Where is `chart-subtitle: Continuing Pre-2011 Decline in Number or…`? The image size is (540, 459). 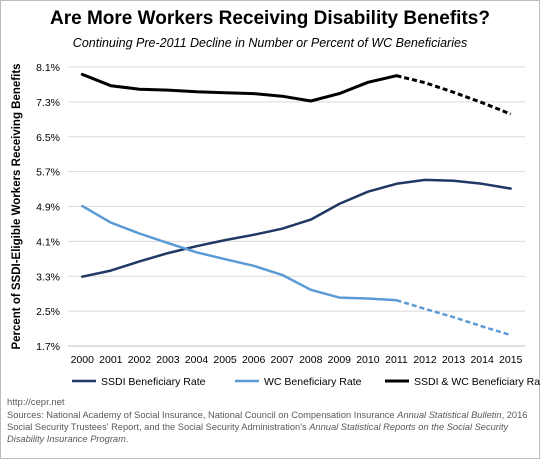
chart-subtitle: Continuing Pre-2011 Decline in Number or… is located at coordinates (270, 43).